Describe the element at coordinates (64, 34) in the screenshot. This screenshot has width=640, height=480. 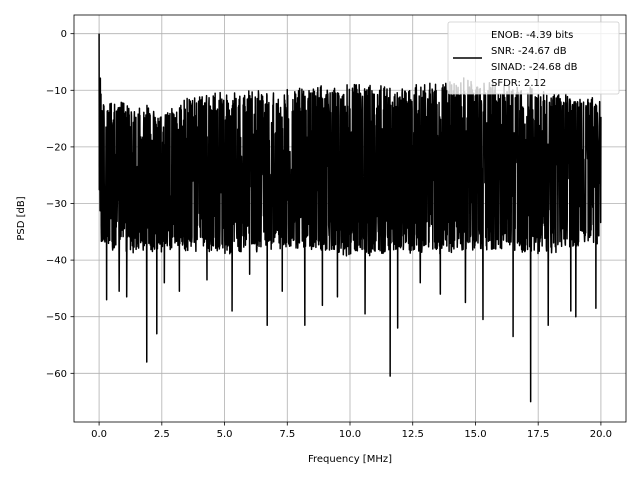
I see `y-tick-label: 0` at that location.